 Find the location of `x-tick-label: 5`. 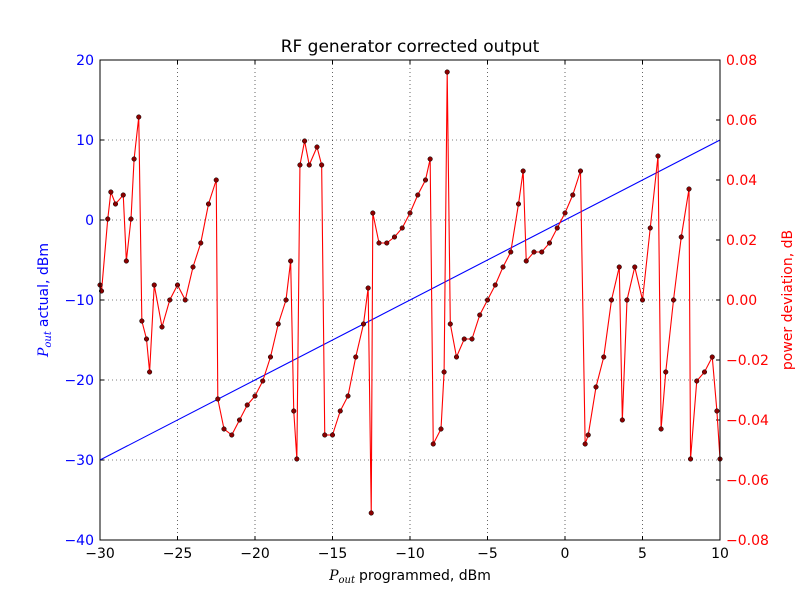

x-tick-label: 5 is located at coordinates (642, 554).